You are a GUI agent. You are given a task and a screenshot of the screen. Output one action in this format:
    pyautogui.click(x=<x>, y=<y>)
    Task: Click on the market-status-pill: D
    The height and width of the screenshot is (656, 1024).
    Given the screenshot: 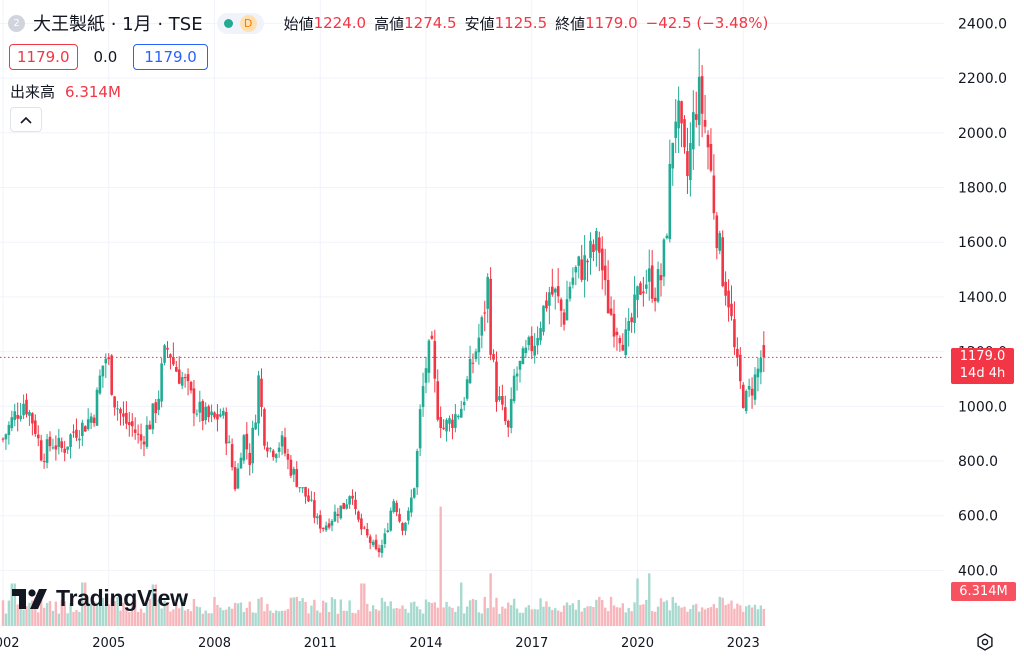 What is the action you would take?
    pyautogui.click(x=240, y=23)
    